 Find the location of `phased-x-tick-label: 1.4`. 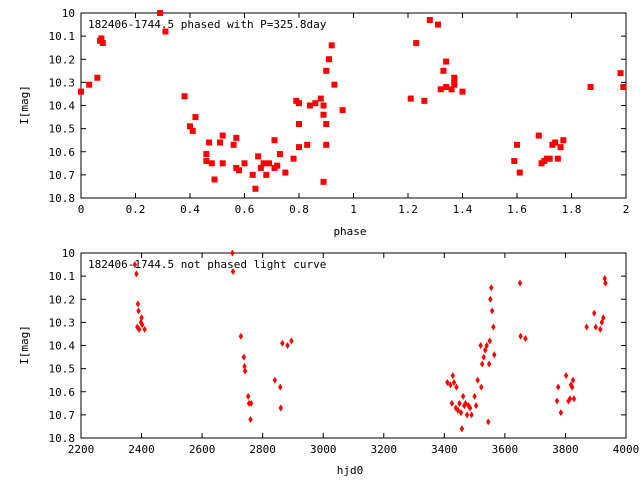

phased-x-tick-label: 1.4 is located at coordinates (463, 209).